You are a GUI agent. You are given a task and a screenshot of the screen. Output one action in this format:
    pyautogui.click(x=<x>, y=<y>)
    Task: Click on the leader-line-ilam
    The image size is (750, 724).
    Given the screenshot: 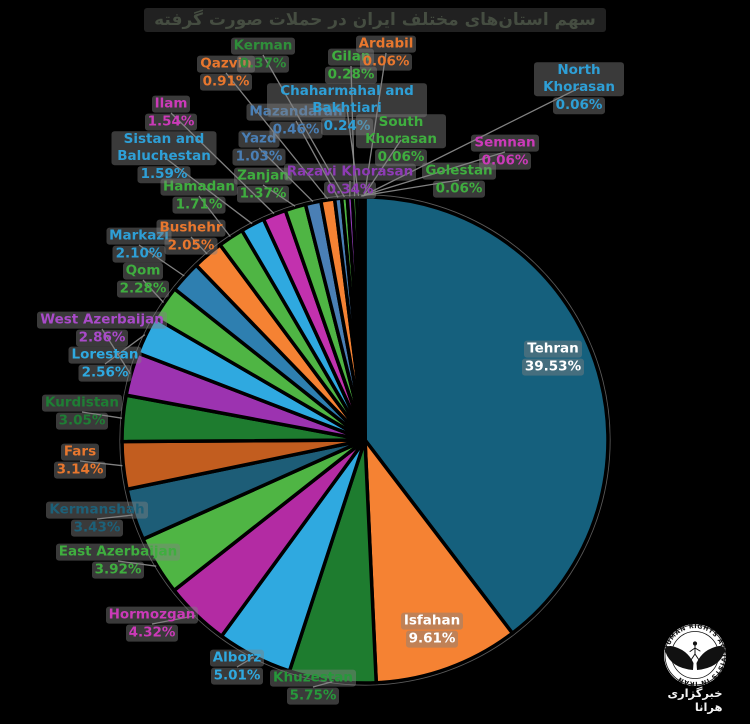 What is the action you would take?
    pyautogui.click(x=222, y=163)
    